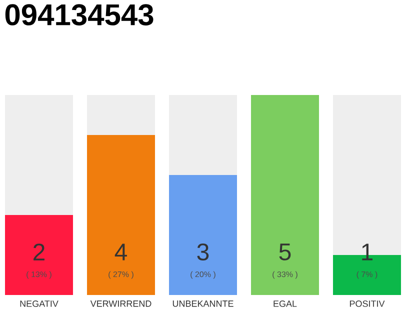 Image resolution: width=410 pixels, height=320 pixels. I want to click on annotation: ( 7% ), so click(367, 275).